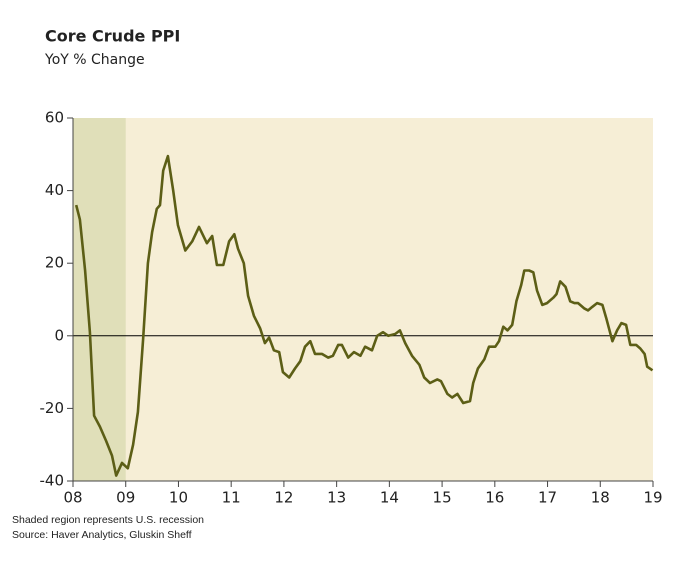  I want to click on note: Source: Haver Analytics, Gluskin Sheff, so click(102, 535).